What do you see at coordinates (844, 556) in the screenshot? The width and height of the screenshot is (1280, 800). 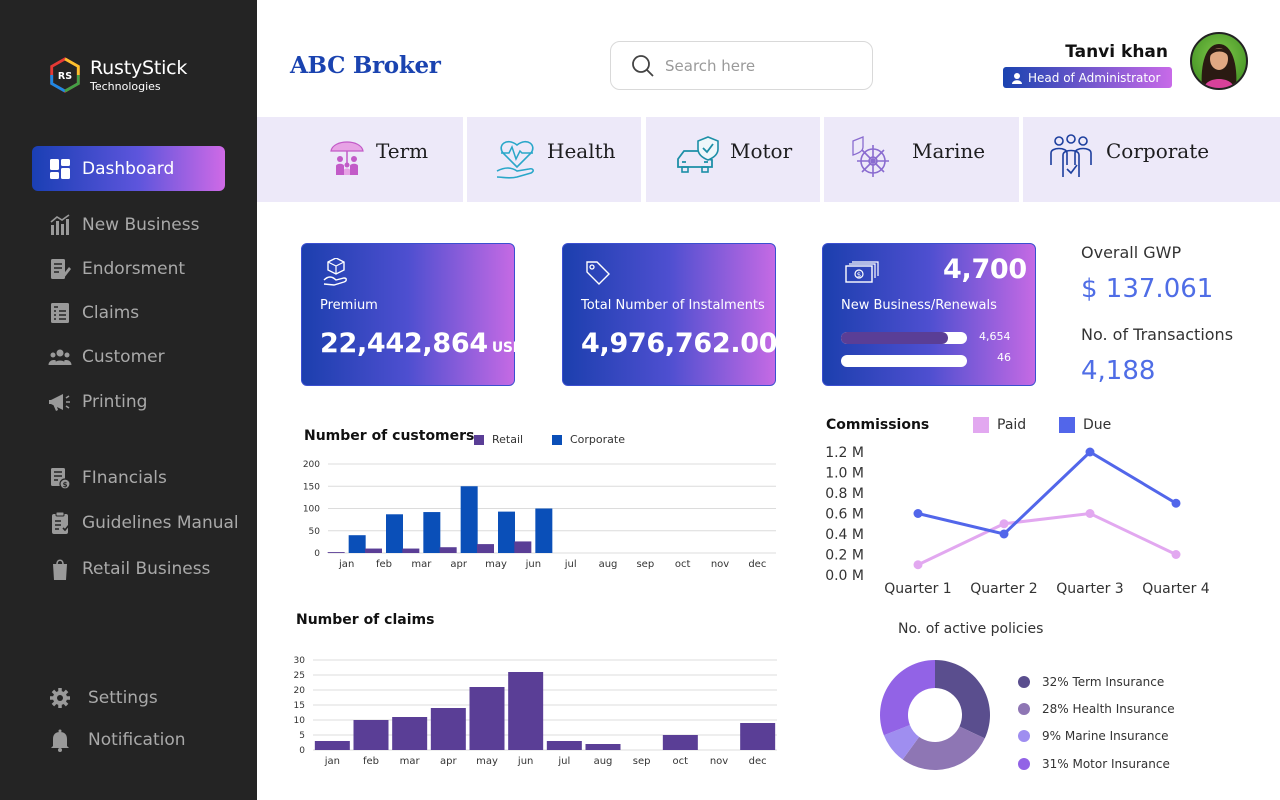 I see `y-tick-label: 0.2 M` at bounding box center [844, 556].